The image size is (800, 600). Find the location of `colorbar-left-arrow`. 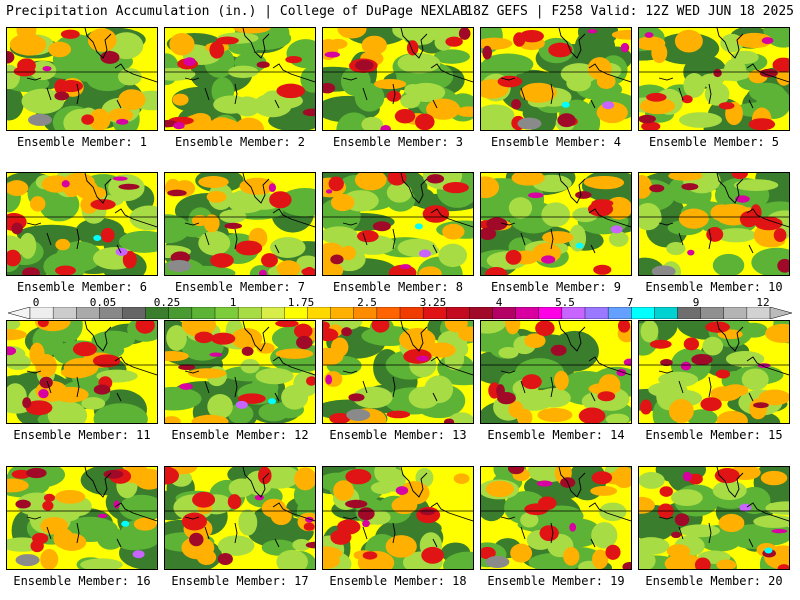

colorbar-left-arrow is located at coordinates (19, 313).